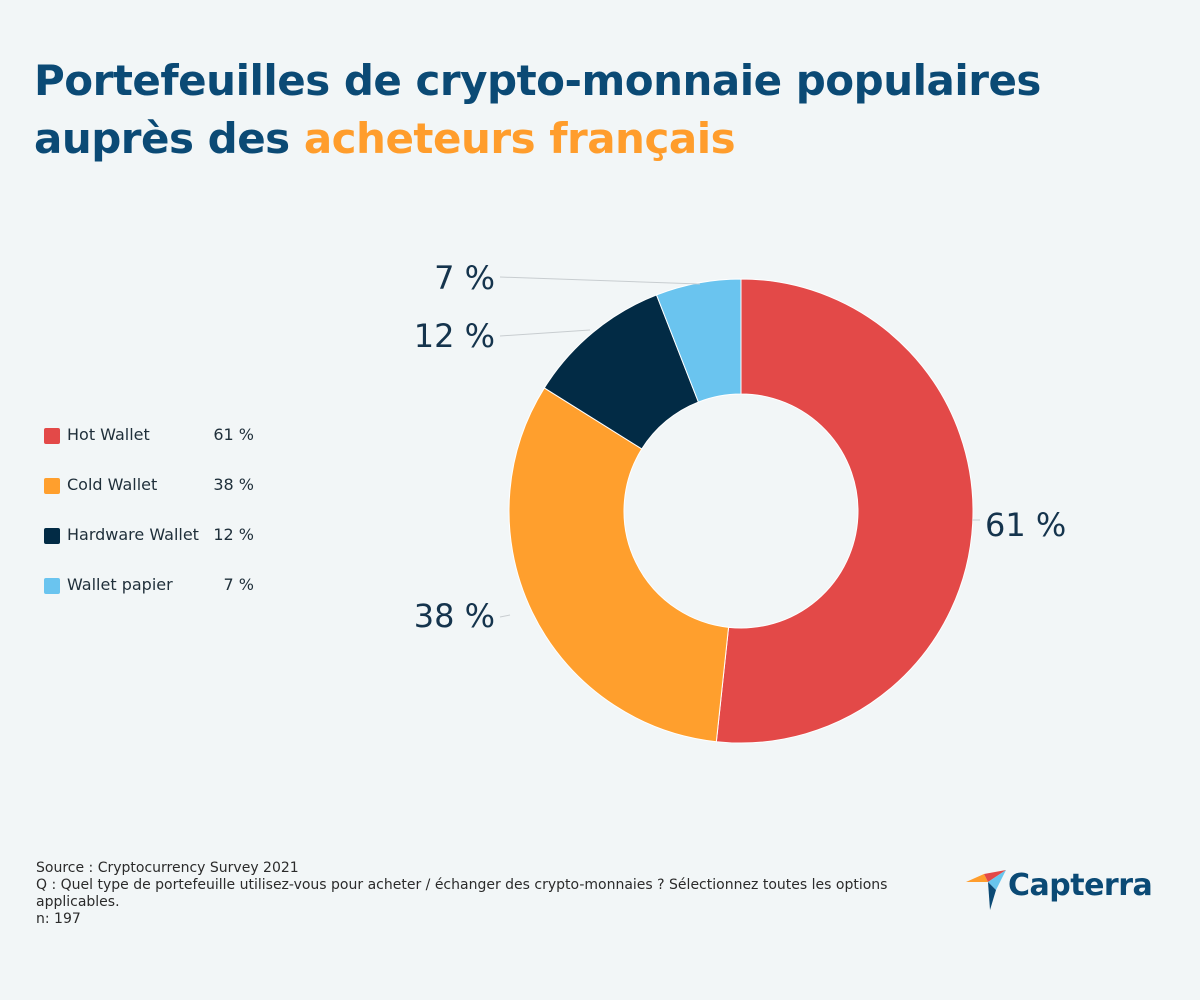  I want to click on legend-swatch-hardware-wallet, so click(52, 536).